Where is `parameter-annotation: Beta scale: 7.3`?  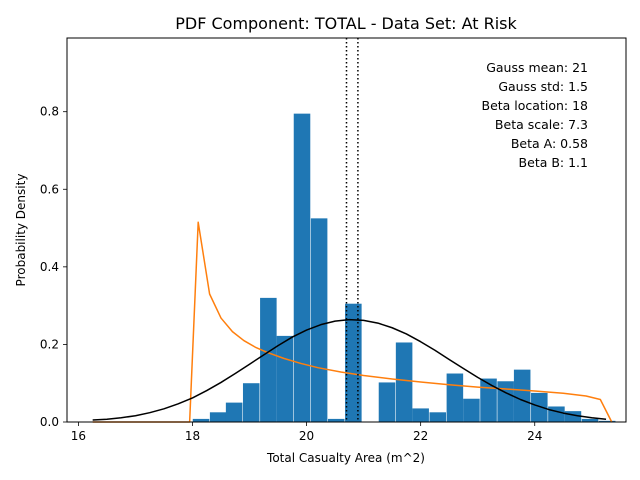 parameter-annotation: Beta scale: 7.3 is located at coordinates (541, 124).